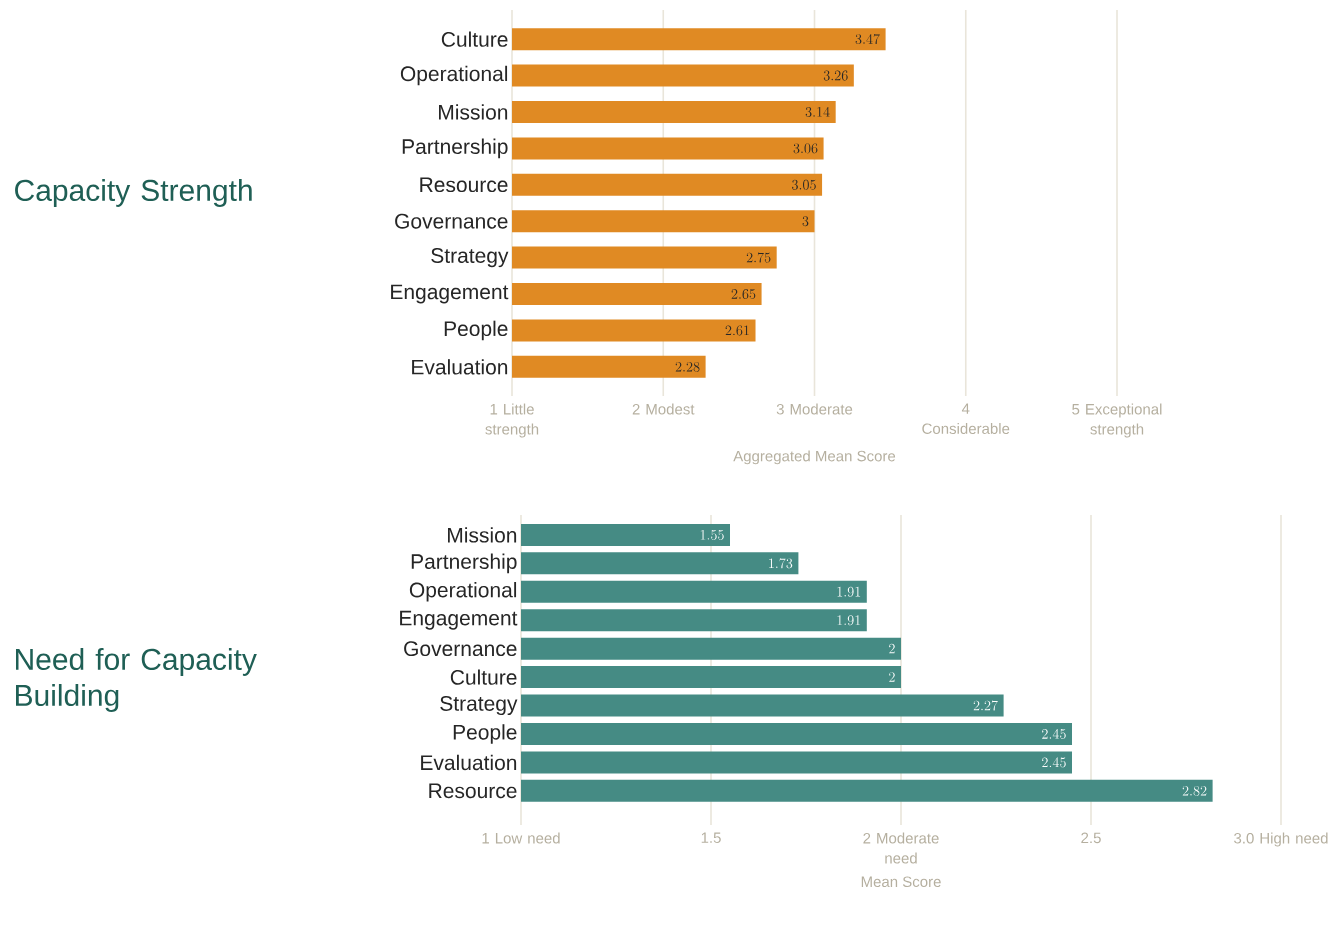 This screenshot has width=1333, height=930. I want to click on data-label: 3.47, so click(867, 39).